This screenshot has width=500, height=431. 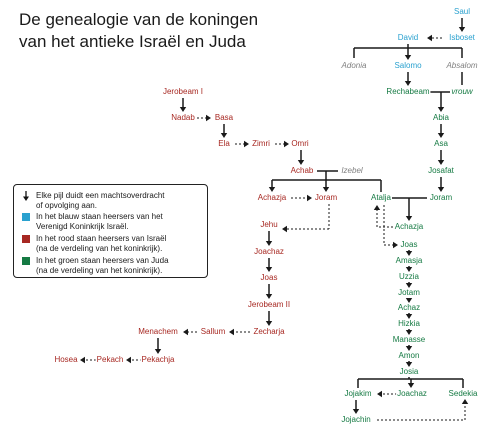 What do you see at coordinates (286, 144) in the screenshot?
I see `arrow-zimri-omri-head` at bounding box center [286, 144].